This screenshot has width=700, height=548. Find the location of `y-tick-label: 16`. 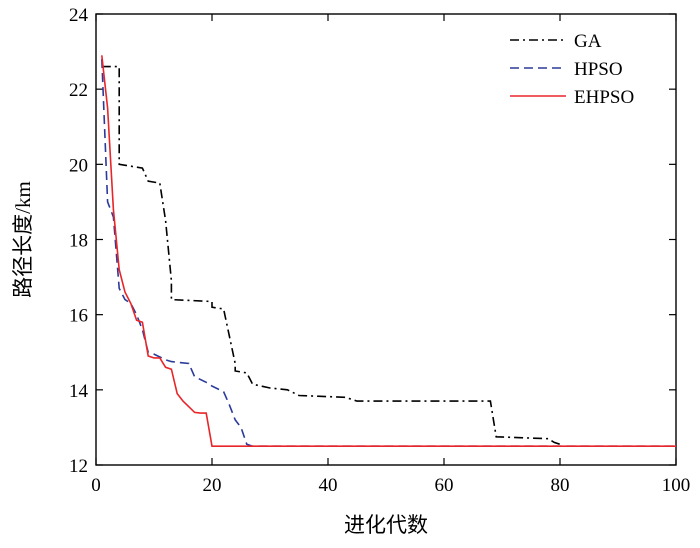

y-tick-label: 16 is located at coordinates (78, 316).